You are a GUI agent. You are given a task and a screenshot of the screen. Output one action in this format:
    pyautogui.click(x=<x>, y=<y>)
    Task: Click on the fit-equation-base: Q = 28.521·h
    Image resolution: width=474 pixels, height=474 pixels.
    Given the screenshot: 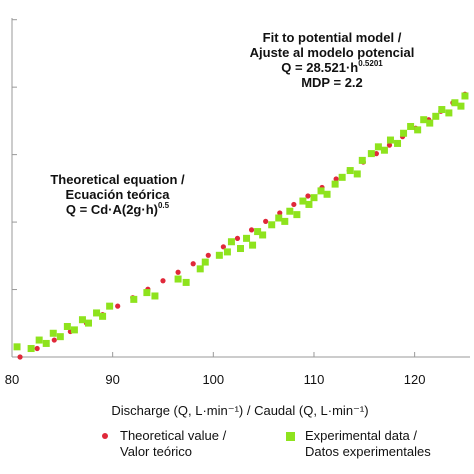 What is the action you would take?
    pyautogui.click(x=320, y=67)
    